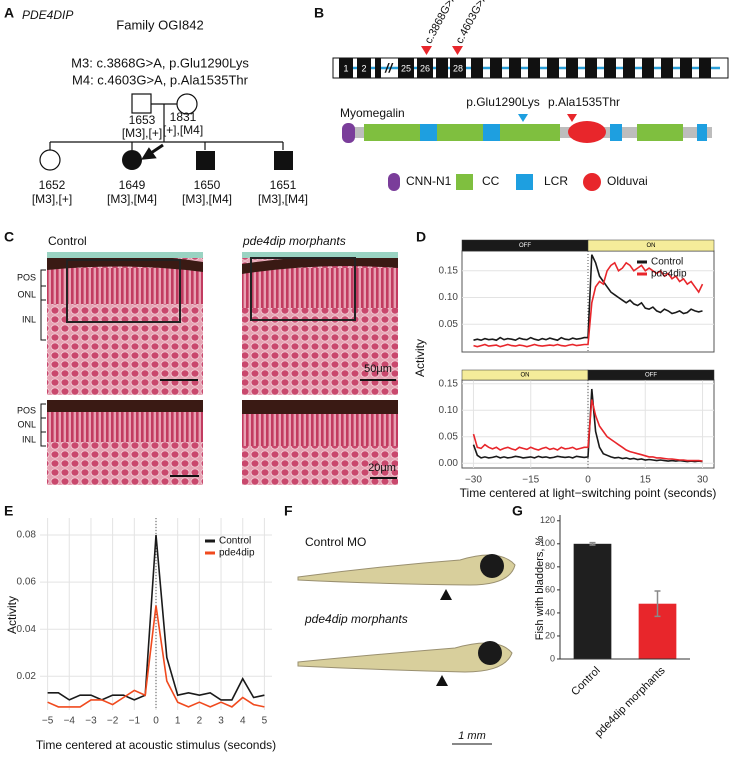 This screenshot has height=779, width=732. I want to click on x-tick-label: −30, so click(473, 480).